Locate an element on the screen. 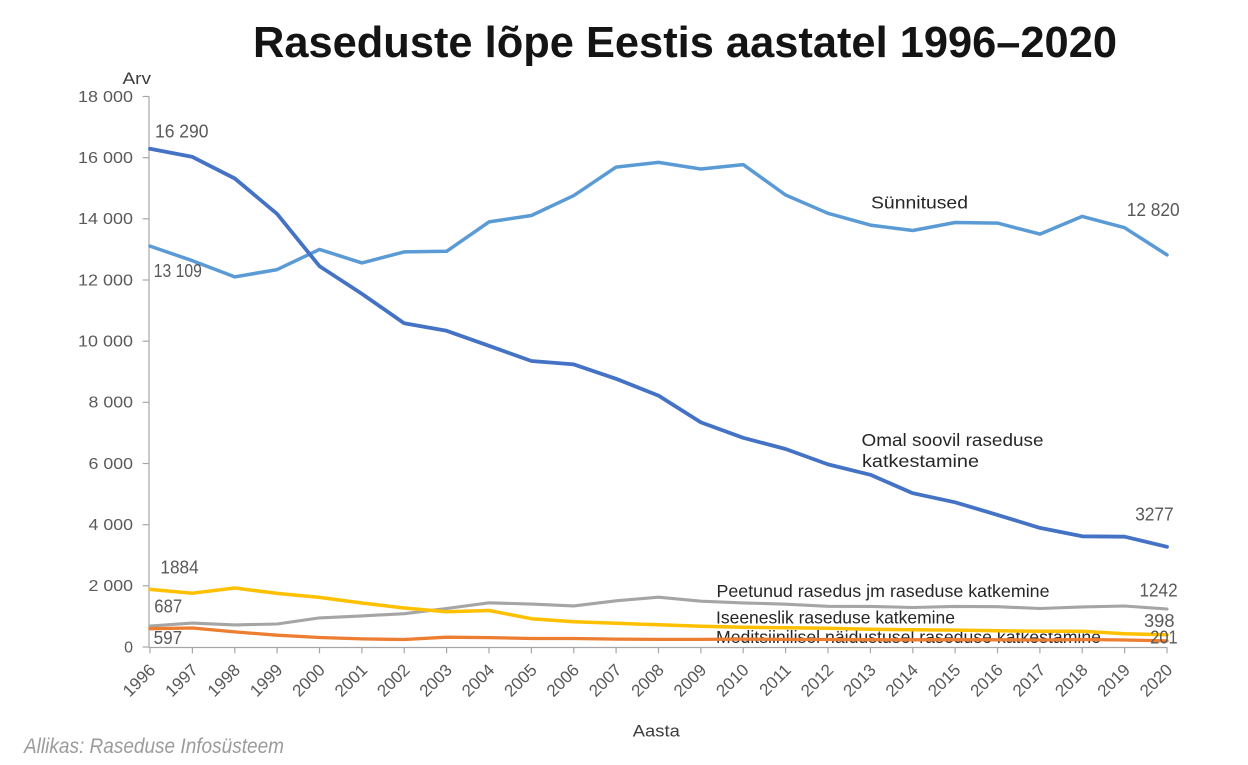 The image size is (1248, 765). svg-text: 6 000 is located at coordinates (111, 464).